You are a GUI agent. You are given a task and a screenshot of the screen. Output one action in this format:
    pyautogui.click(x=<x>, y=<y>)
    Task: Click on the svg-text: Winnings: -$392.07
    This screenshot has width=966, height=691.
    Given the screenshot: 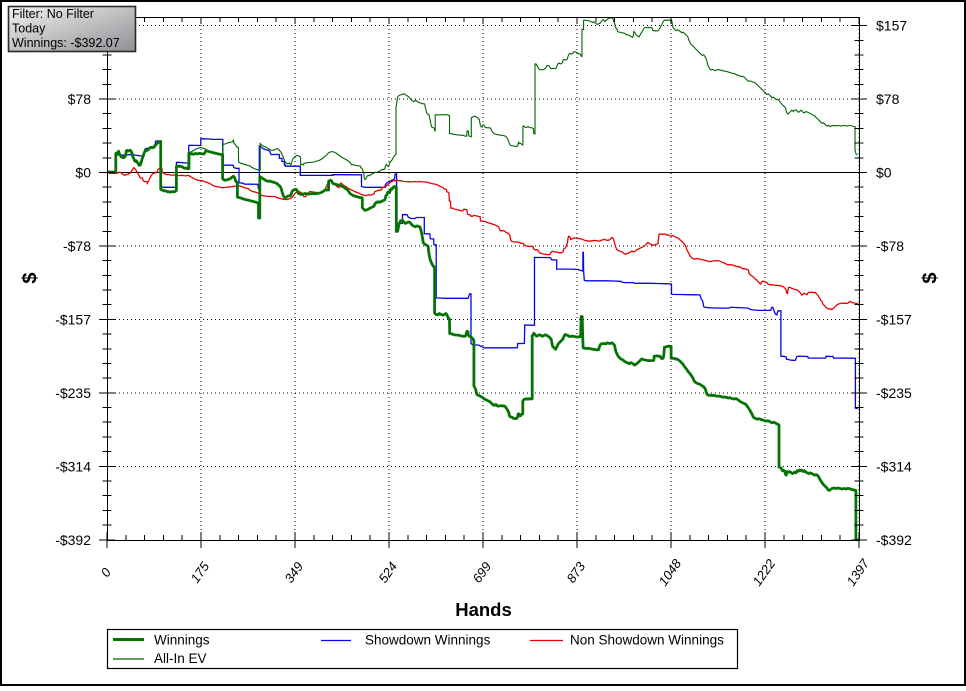 What is the action you would take?
    pyautogui.click(x=66, y=43)
    